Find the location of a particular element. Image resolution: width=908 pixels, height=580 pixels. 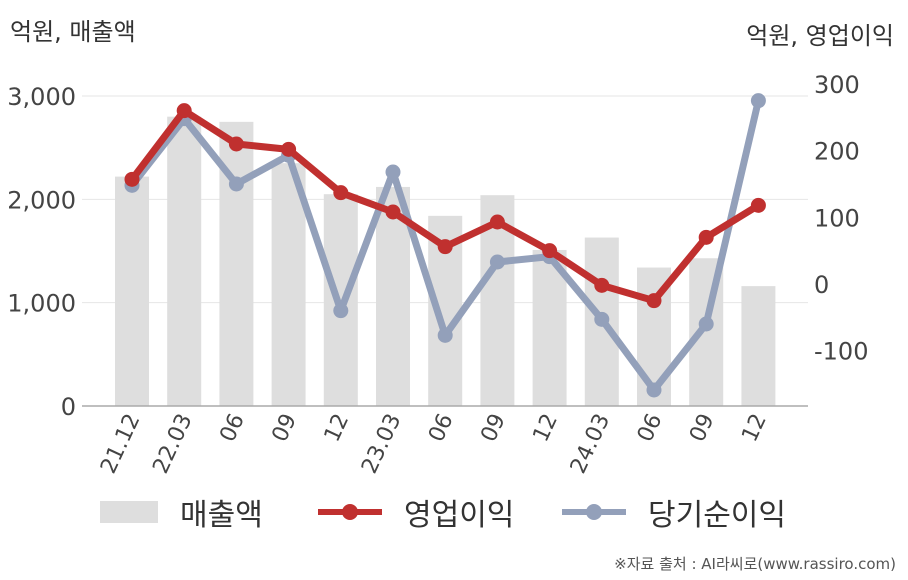

right-tick-labels: -100 0 100 200 300 is located at coordinates (841, 218).